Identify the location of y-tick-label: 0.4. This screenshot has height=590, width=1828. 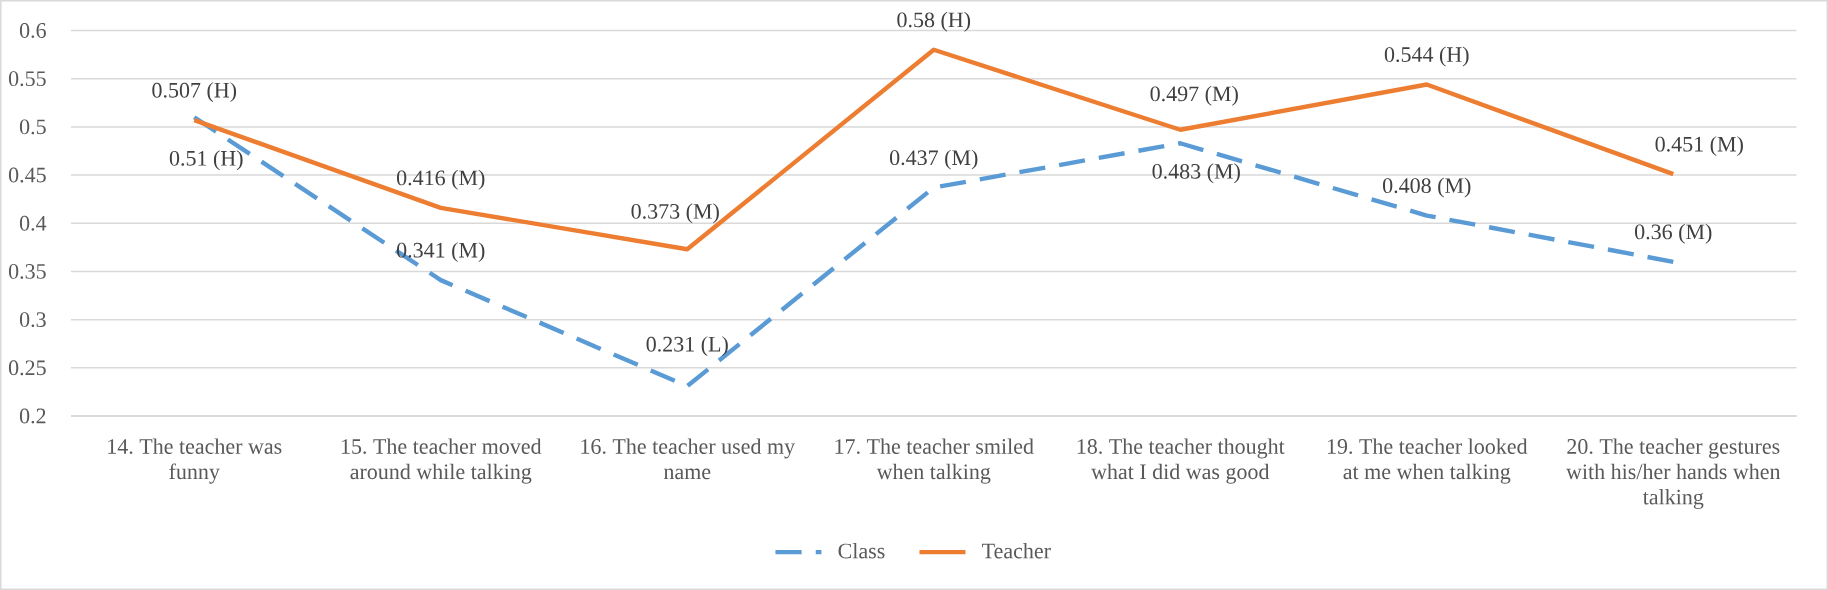
(33, 223).